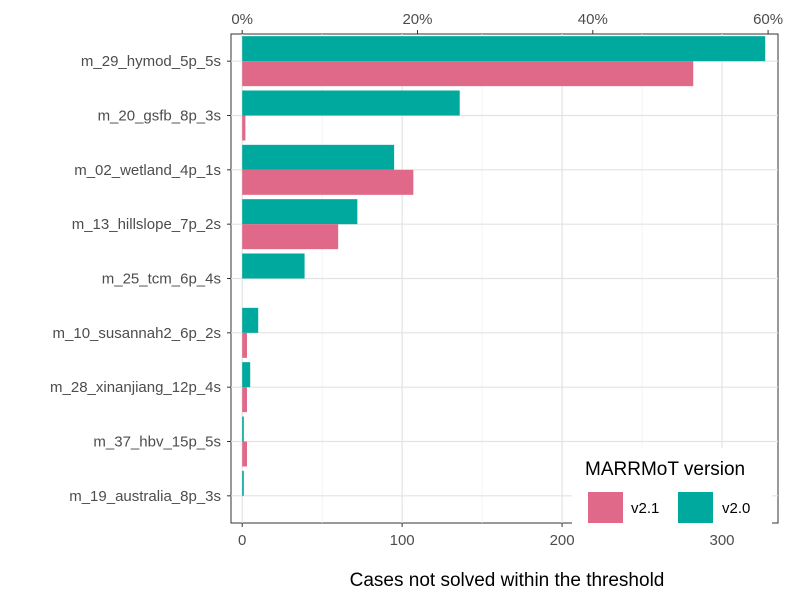  Describe the element at coordinates (507, 22) in the screenshot. I see `x-axis-top: 0% 20% 40% 60%` at that location.